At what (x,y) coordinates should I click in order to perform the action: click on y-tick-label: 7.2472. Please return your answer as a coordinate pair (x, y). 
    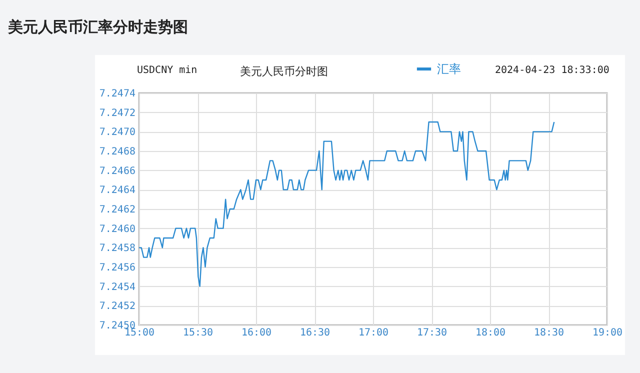
    Looking at the image, I should click on (117, 113).